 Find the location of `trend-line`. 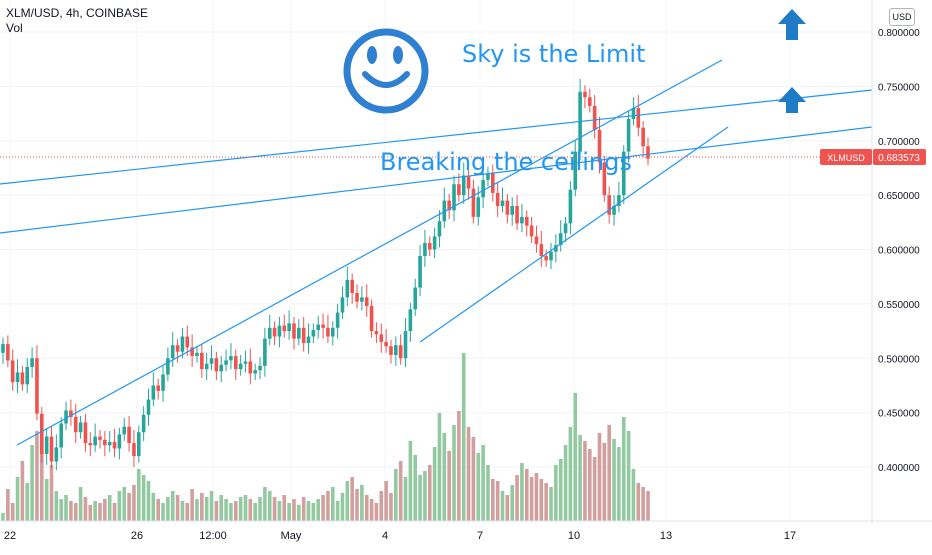

trend-line is located at coordinates (574, 234).